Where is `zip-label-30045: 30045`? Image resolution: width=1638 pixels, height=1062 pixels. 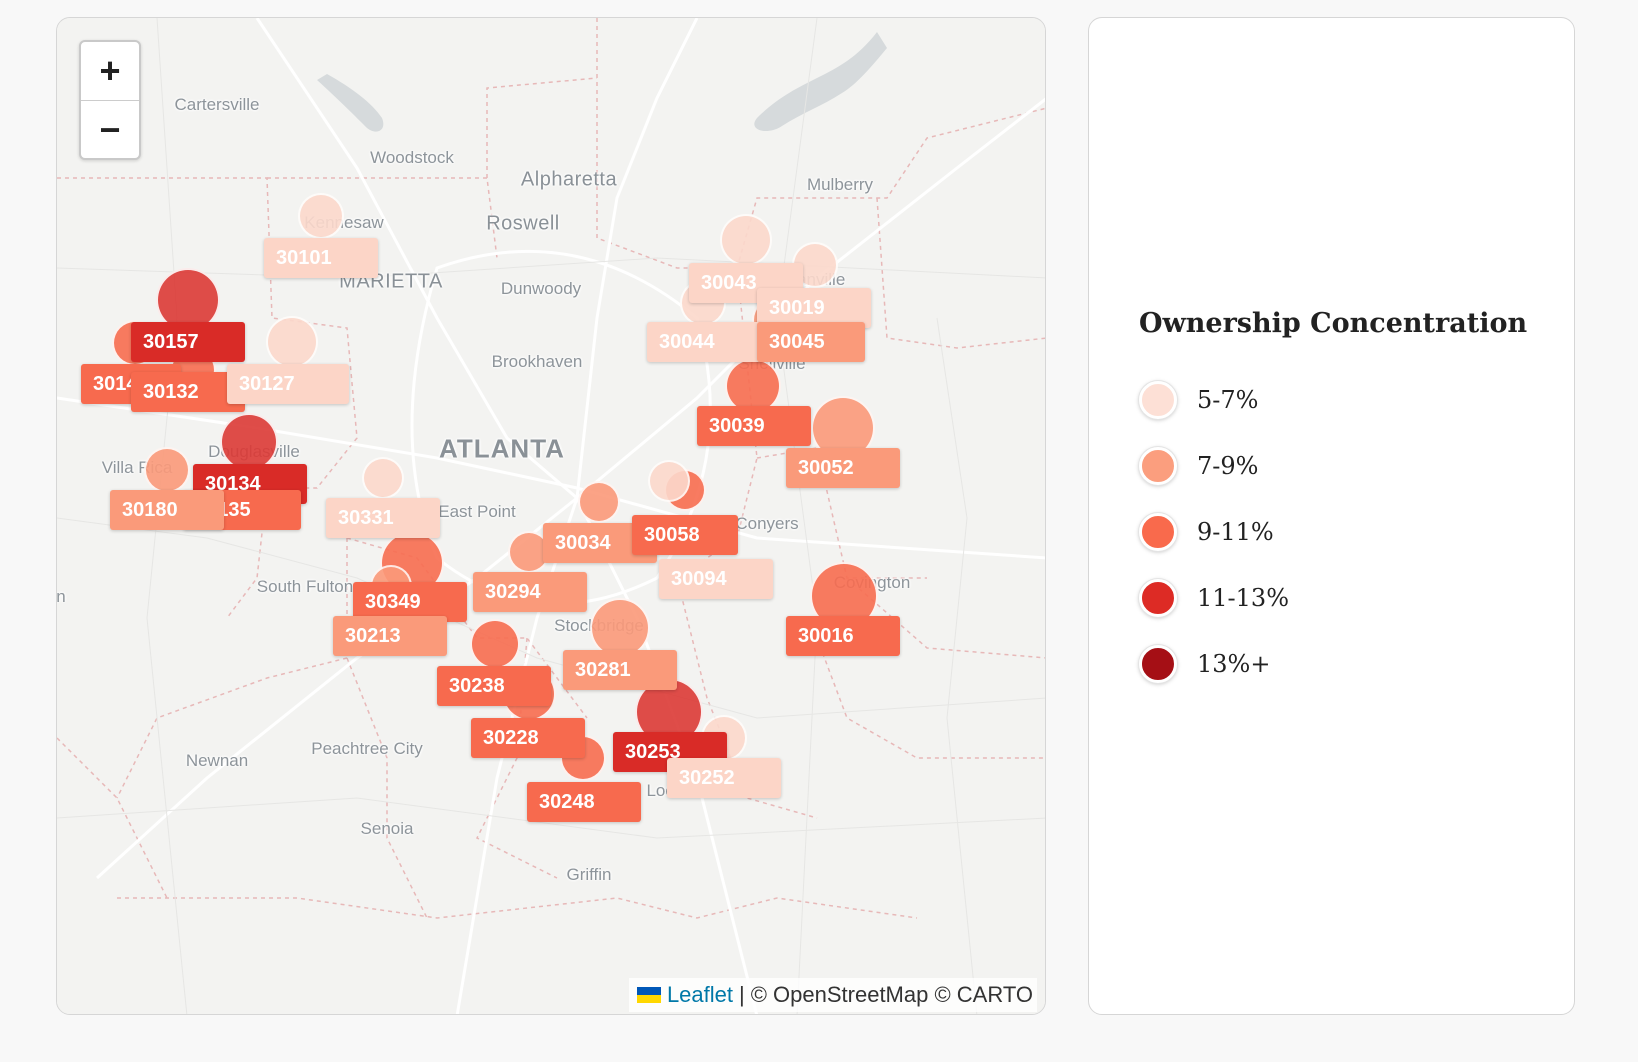 zip-label-30045: 30045 is located at coordinates (811, 342).